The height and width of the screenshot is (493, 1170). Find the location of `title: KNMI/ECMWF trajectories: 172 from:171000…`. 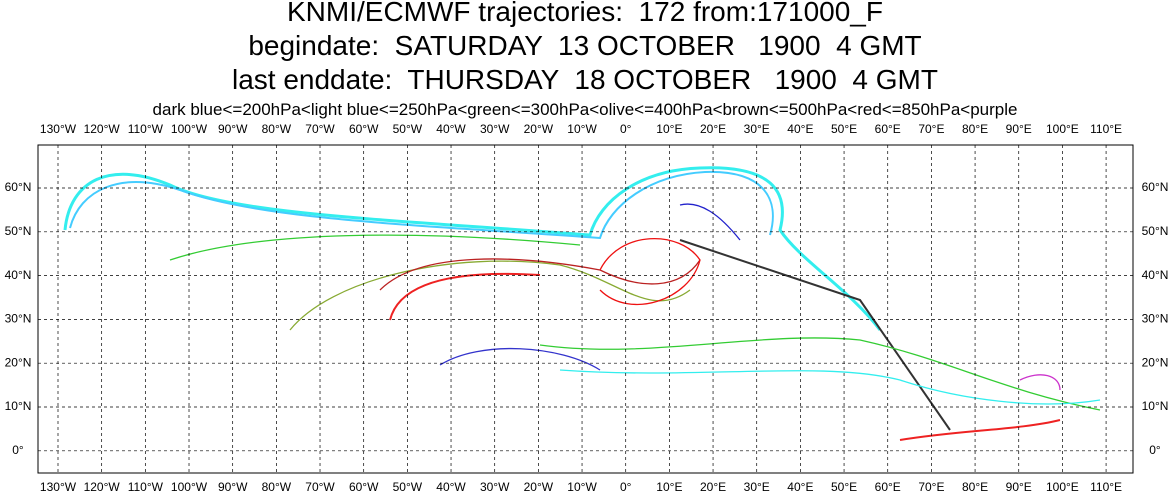

title: KNMI/ECMWF trajectories: 172 from:171000… is located at coordinates (585, 13).